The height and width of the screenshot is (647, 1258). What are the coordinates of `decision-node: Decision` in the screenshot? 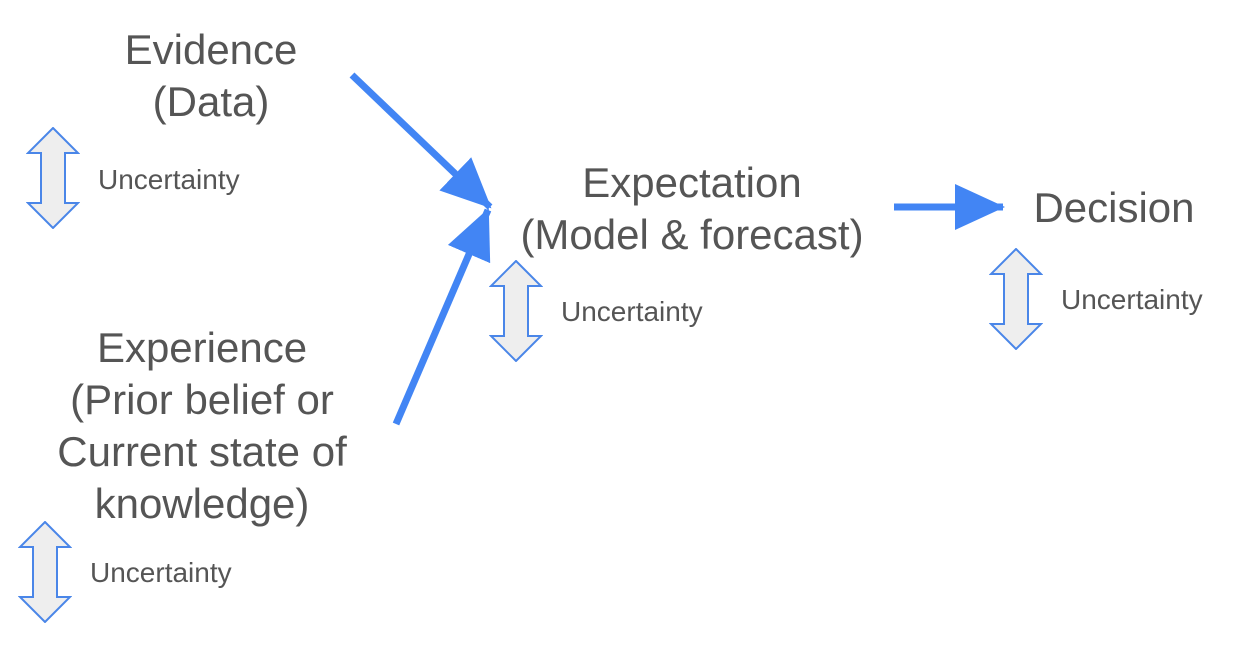 It's located at (1114, 208).